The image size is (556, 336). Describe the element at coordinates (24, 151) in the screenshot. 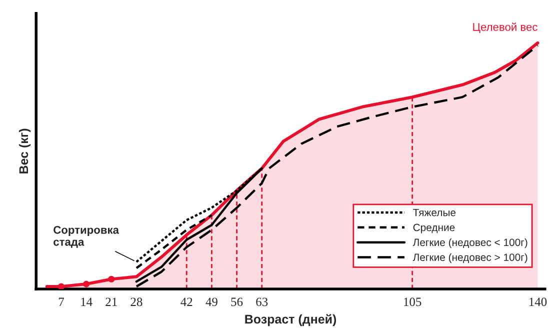

I see `y-axis-title: Вес (кг)` at that location.